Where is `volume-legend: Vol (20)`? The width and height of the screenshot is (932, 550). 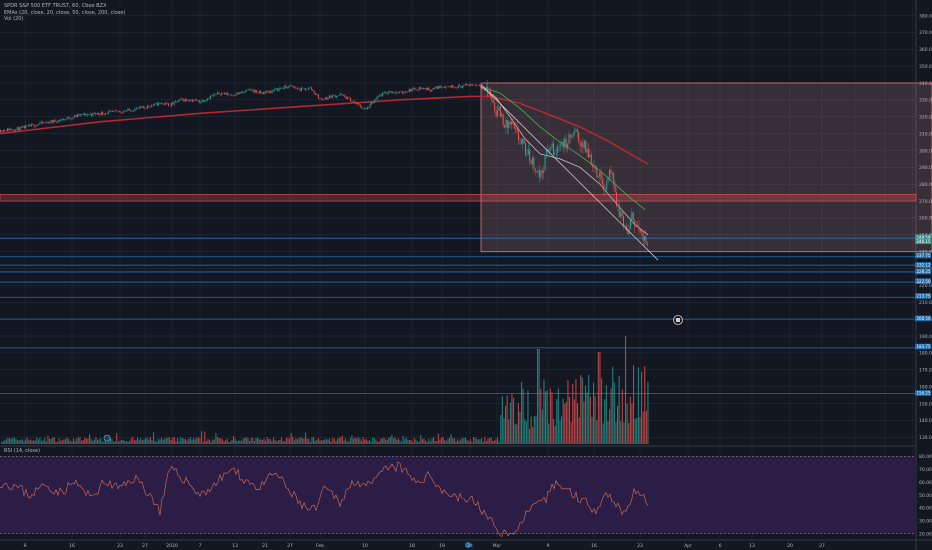 volume-legend: Vol (20) is located at coordinates (14, 19).